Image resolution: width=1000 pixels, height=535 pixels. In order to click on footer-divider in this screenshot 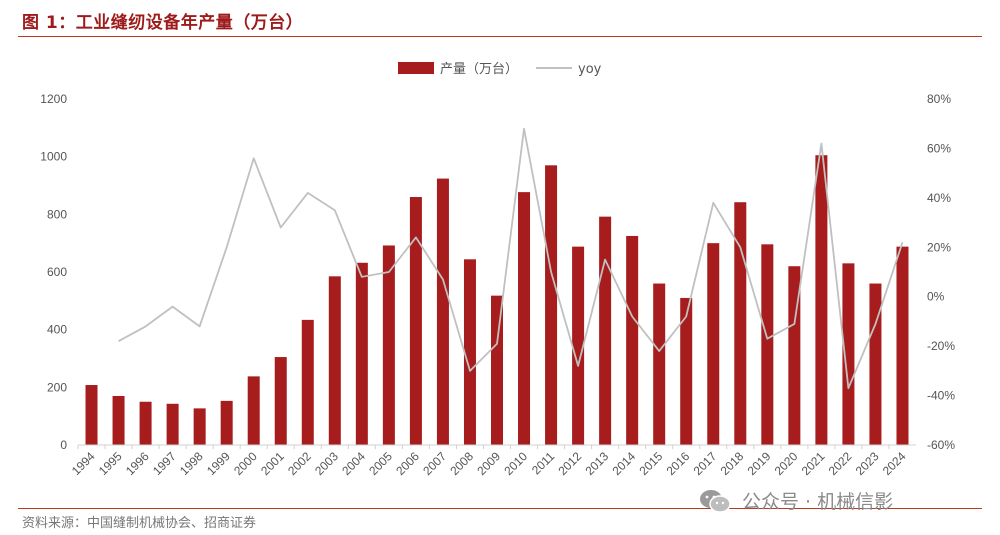, I will do `click(500, 508)`.